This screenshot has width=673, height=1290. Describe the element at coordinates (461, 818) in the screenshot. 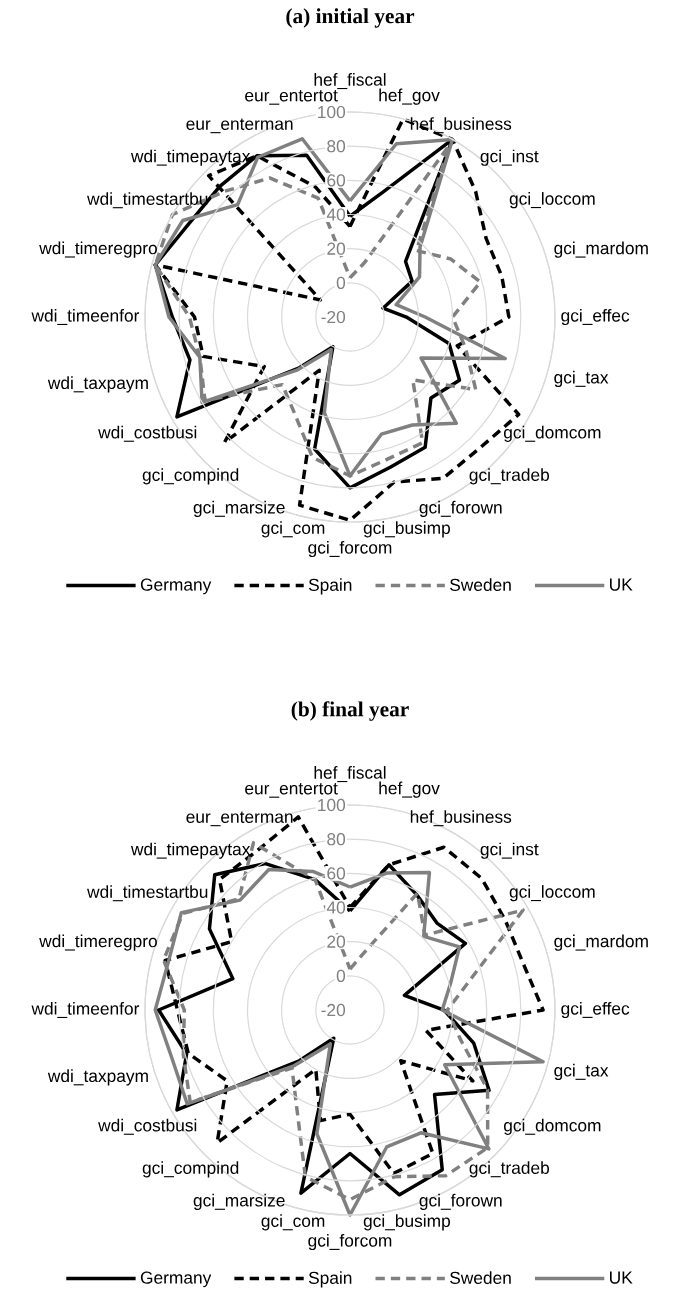

I see `spoke-label: hef_business` at that location.